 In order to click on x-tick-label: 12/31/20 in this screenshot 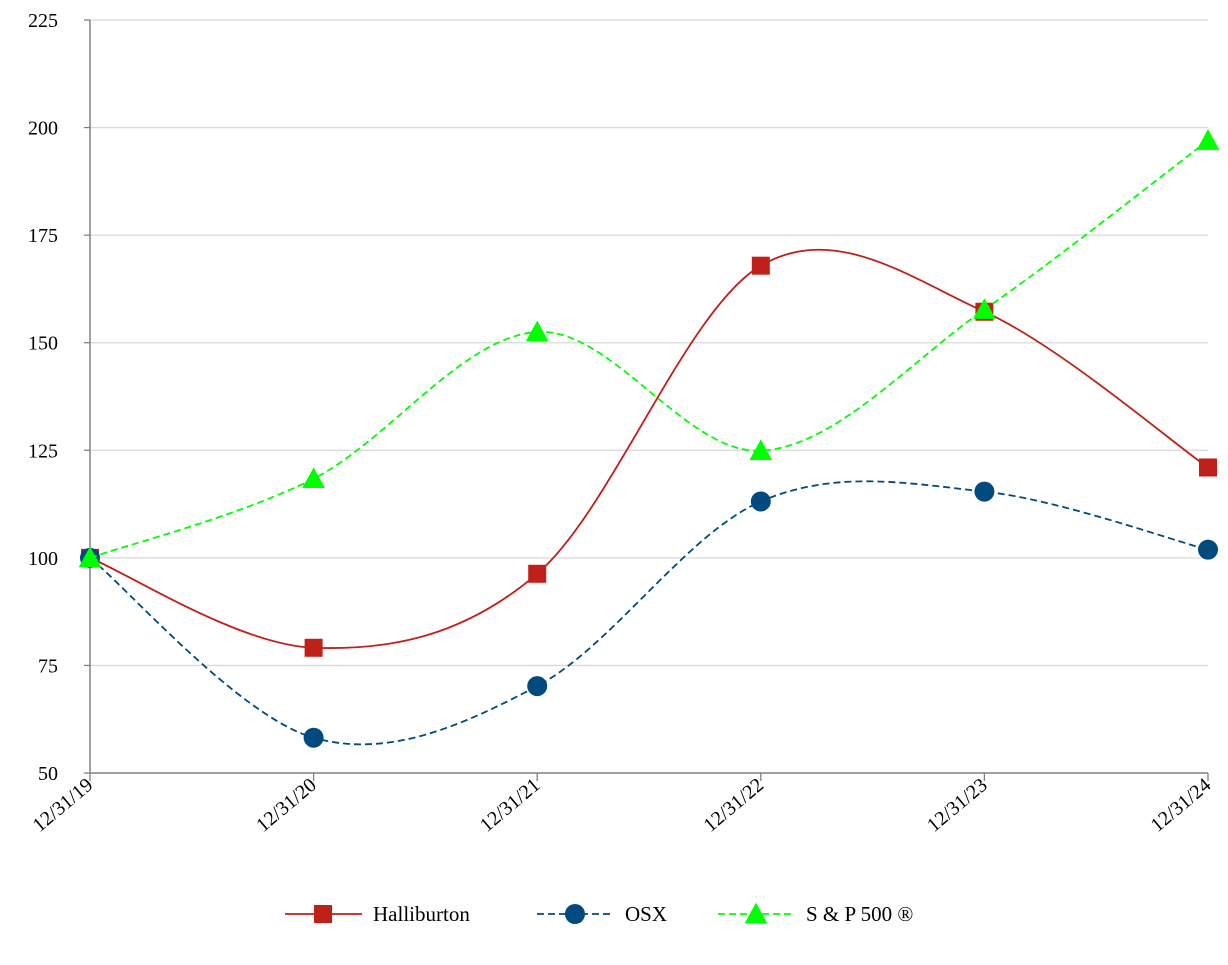, I will do `click(286, 805)`.